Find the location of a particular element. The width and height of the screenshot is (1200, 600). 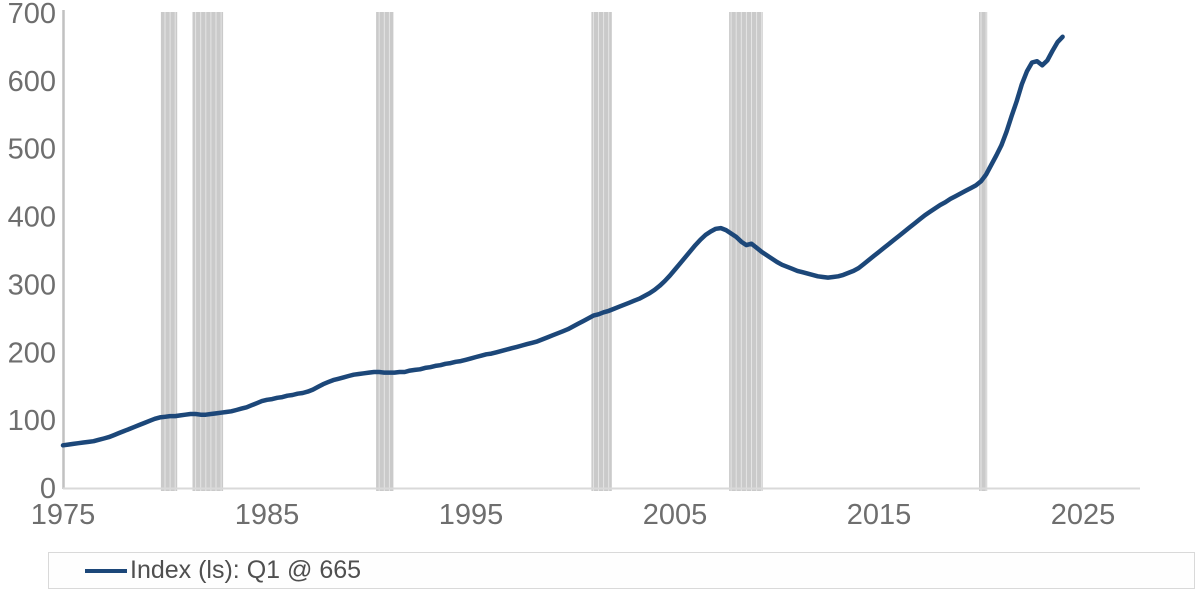

y-tick-label: 600 is located at coordinates (32, 82).